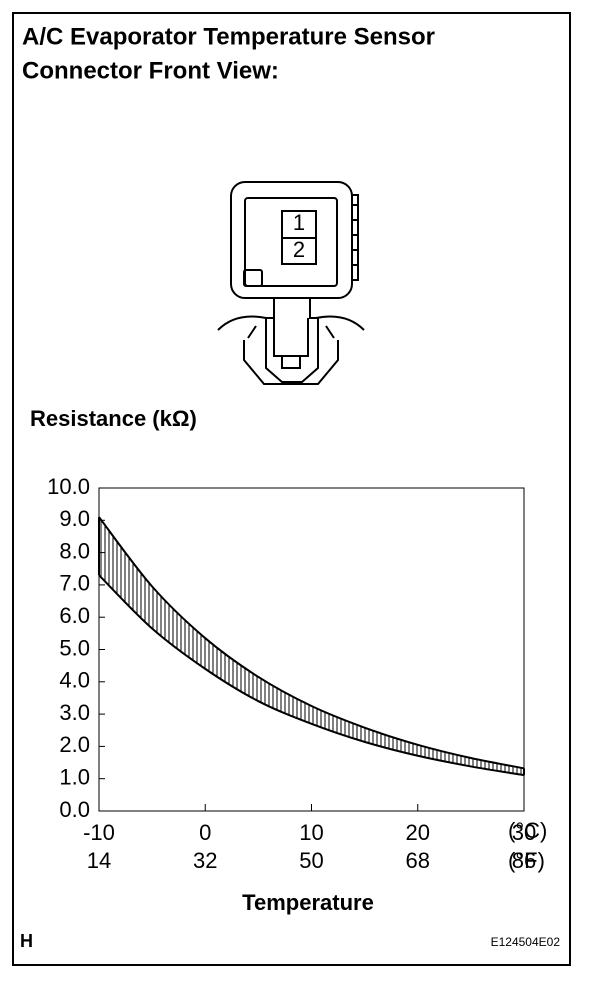 Image resolution: width=608 pixels, height=1002 pixels. Describe the element at coordinates (418, 832) in the screenshot. I see `x-tick-label: 20` at that location.